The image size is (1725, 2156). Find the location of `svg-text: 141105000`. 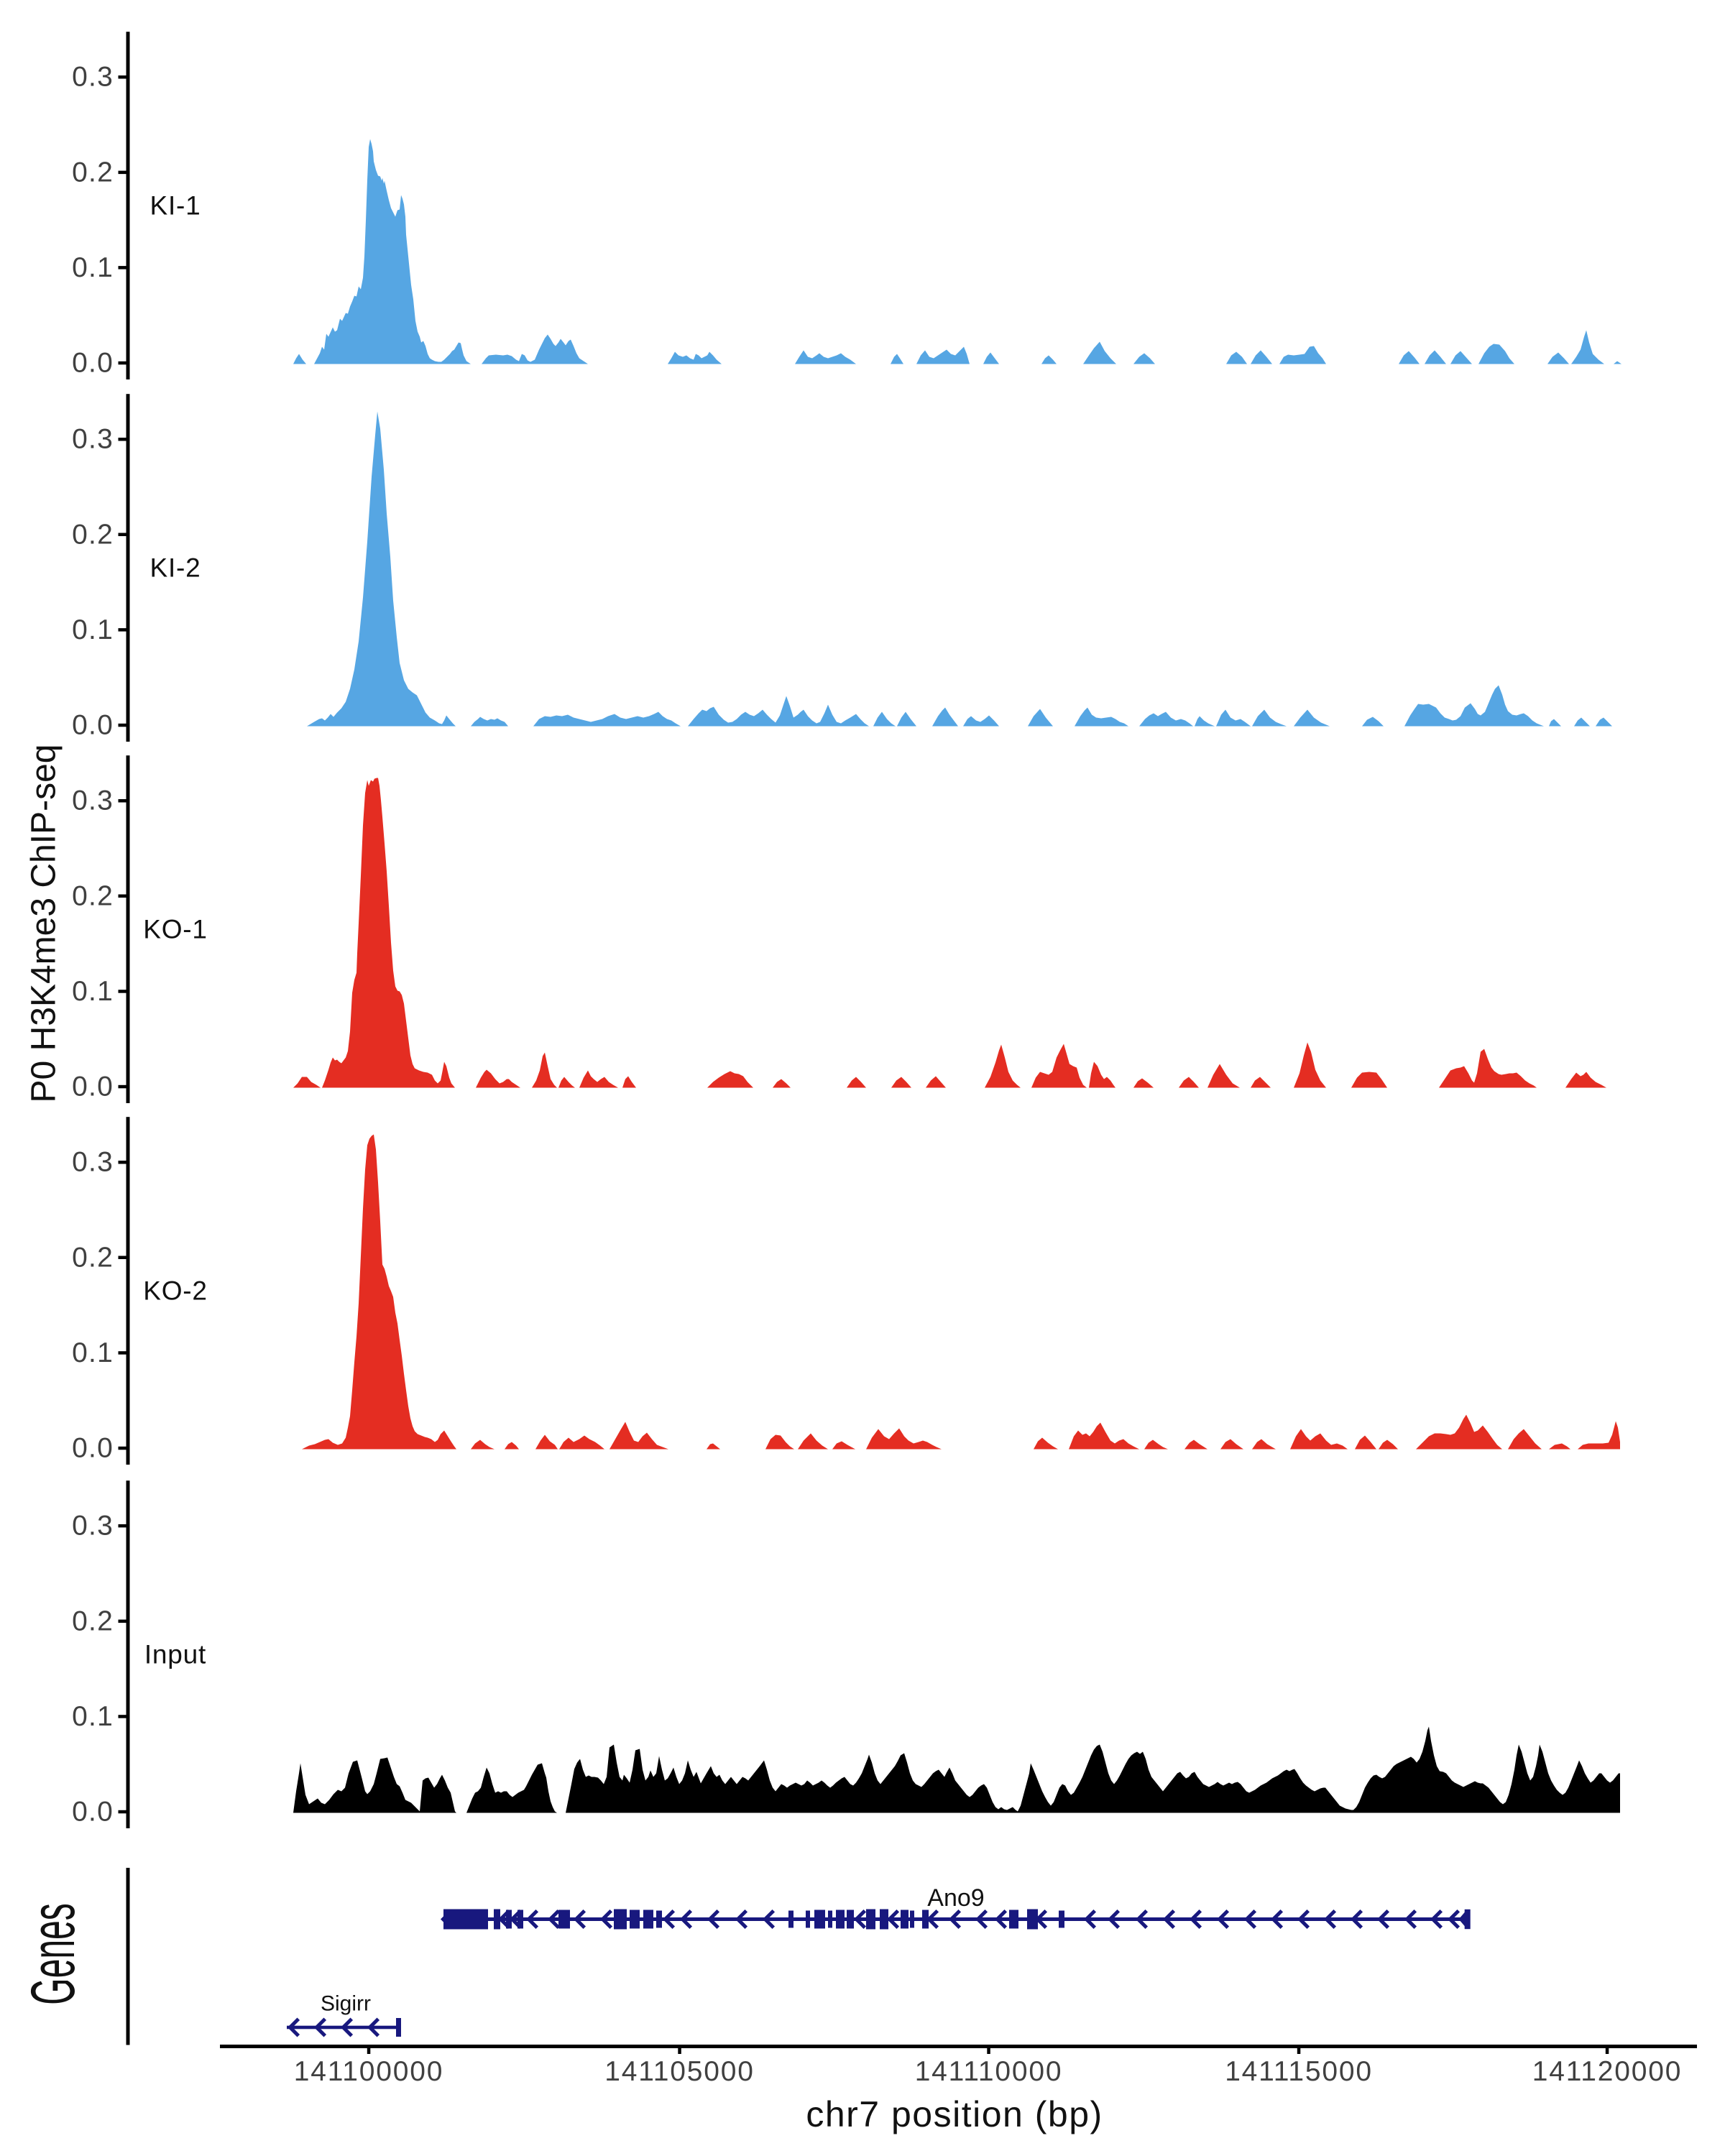

svg-text: 141105000 is located at coordinates (679, 2071).